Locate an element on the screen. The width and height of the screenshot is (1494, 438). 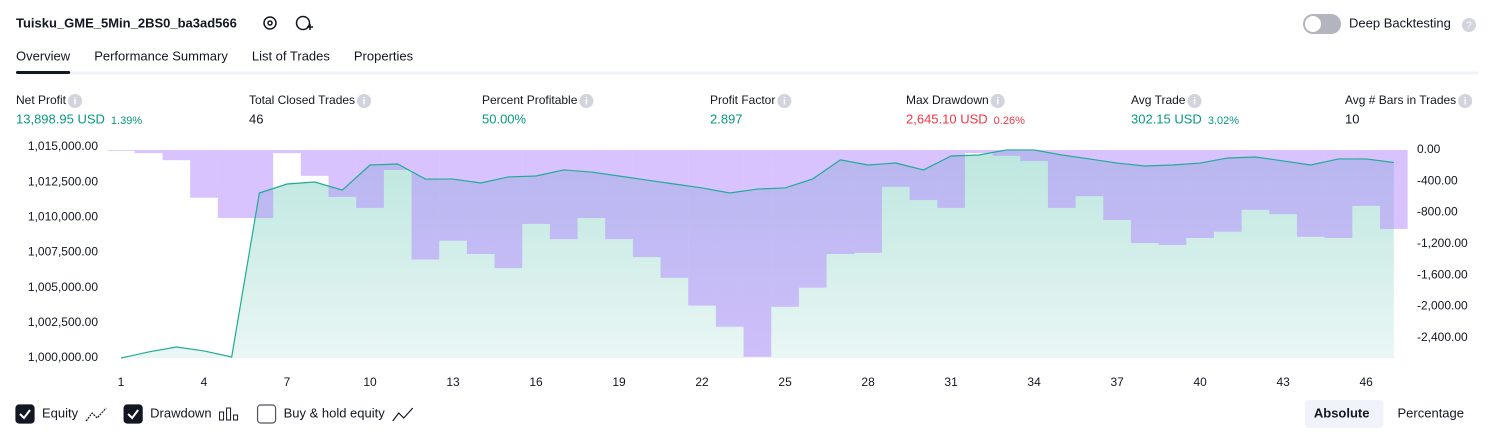
metric-value: 10 is located at coordinates (1352, 118).